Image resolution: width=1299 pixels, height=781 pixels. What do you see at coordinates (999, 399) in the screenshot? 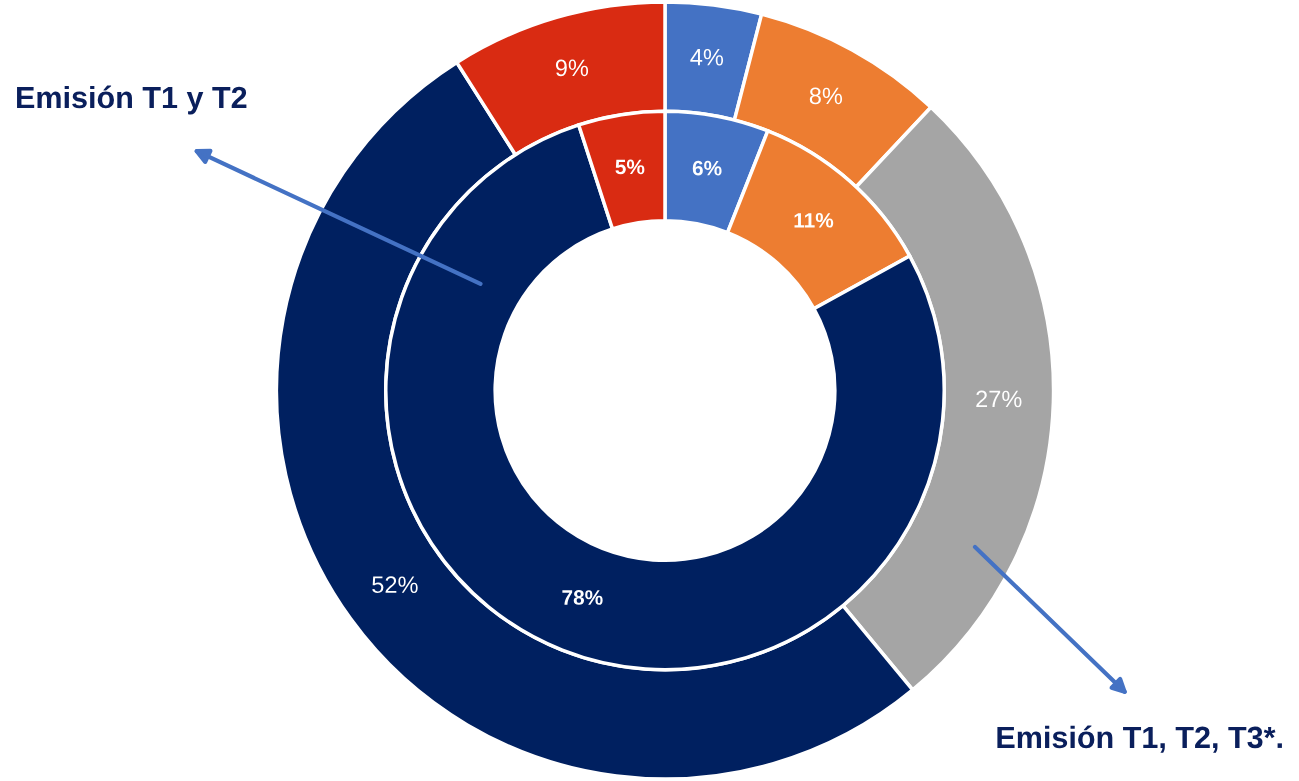
I see `data-label: 27%` at bounding box center [999, 399].